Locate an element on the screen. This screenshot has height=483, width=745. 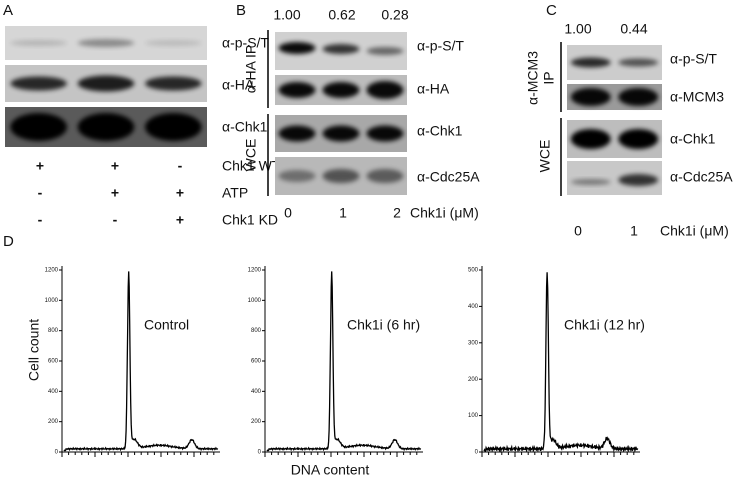
group-label: IP is located at coordinates (549, 77).